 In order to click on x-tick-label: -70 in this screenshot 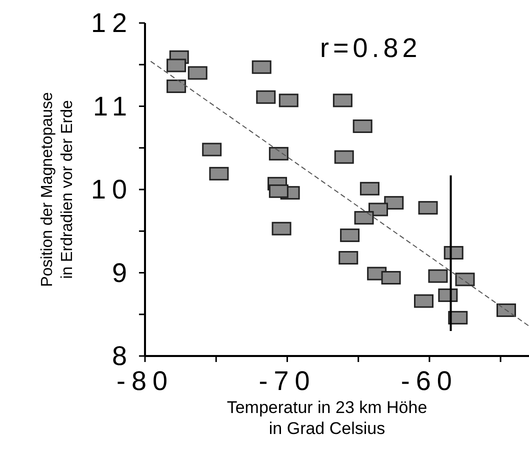, I will do `click(287, 381)`.